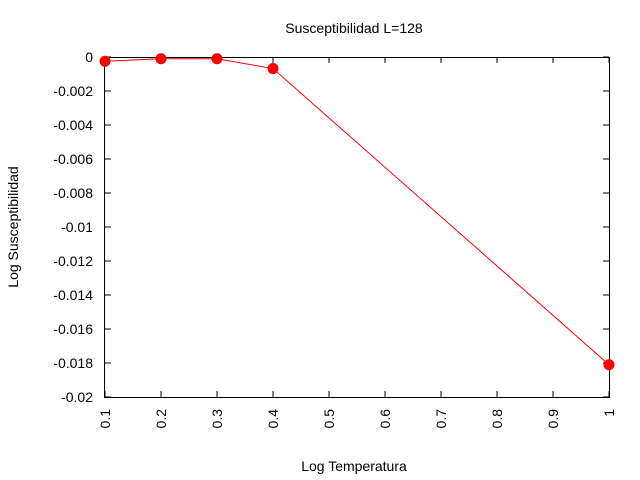  I want to click on y-tick-label: -0.01, so click(77, 227).